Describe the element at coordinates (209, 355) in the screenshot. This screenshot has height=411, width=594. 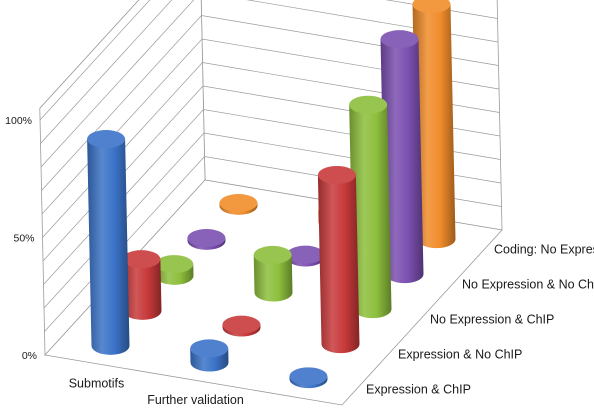
I see `bar-expression-chip-further-validation` at that location.